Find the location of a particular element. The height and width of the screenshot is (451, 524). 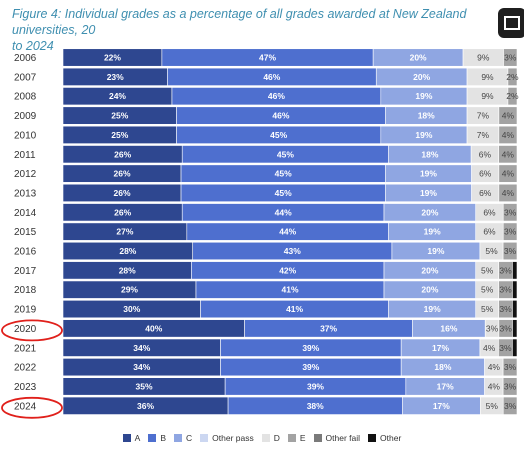

data-label-2007-e: 2% is located at coordinates (512, 77).